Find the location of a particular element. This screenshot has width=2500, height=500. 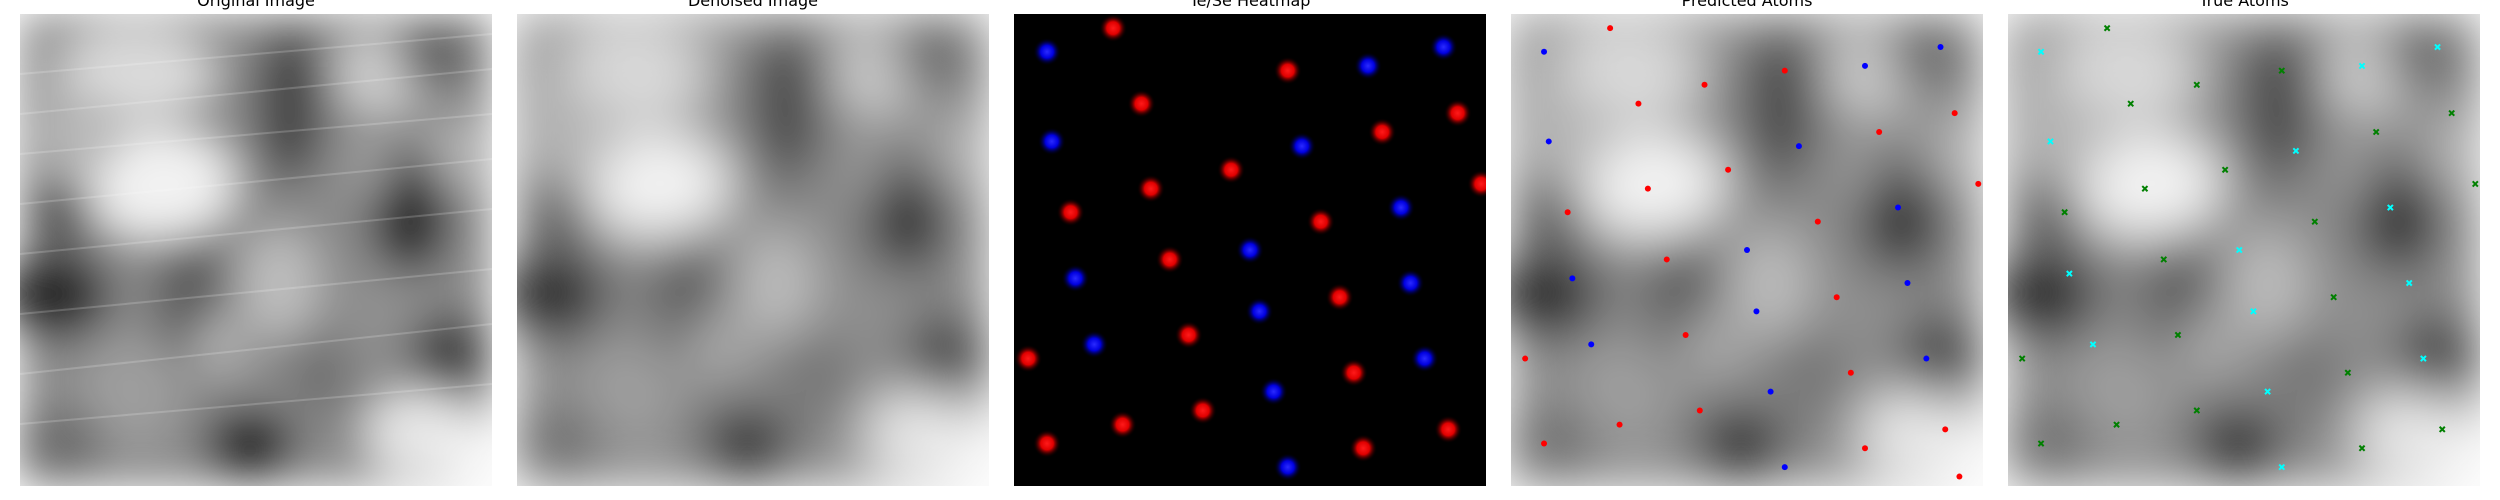

panel-title: Original Image is located at coordinates (256, 5).